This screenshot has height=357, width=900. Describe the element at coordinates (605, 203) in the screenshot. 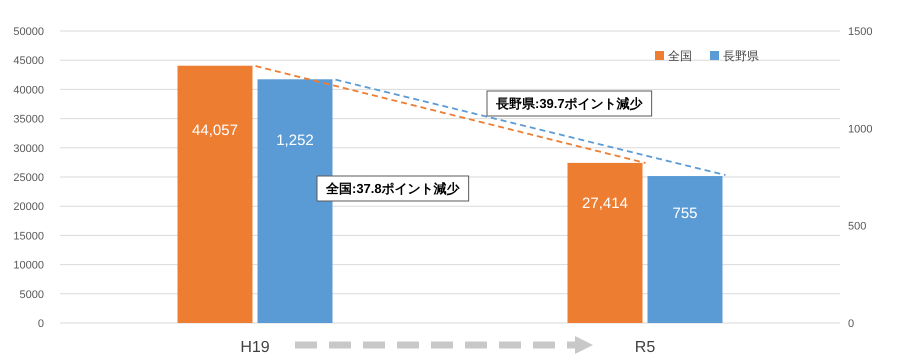

I see `data-label: 27,414` at that location.